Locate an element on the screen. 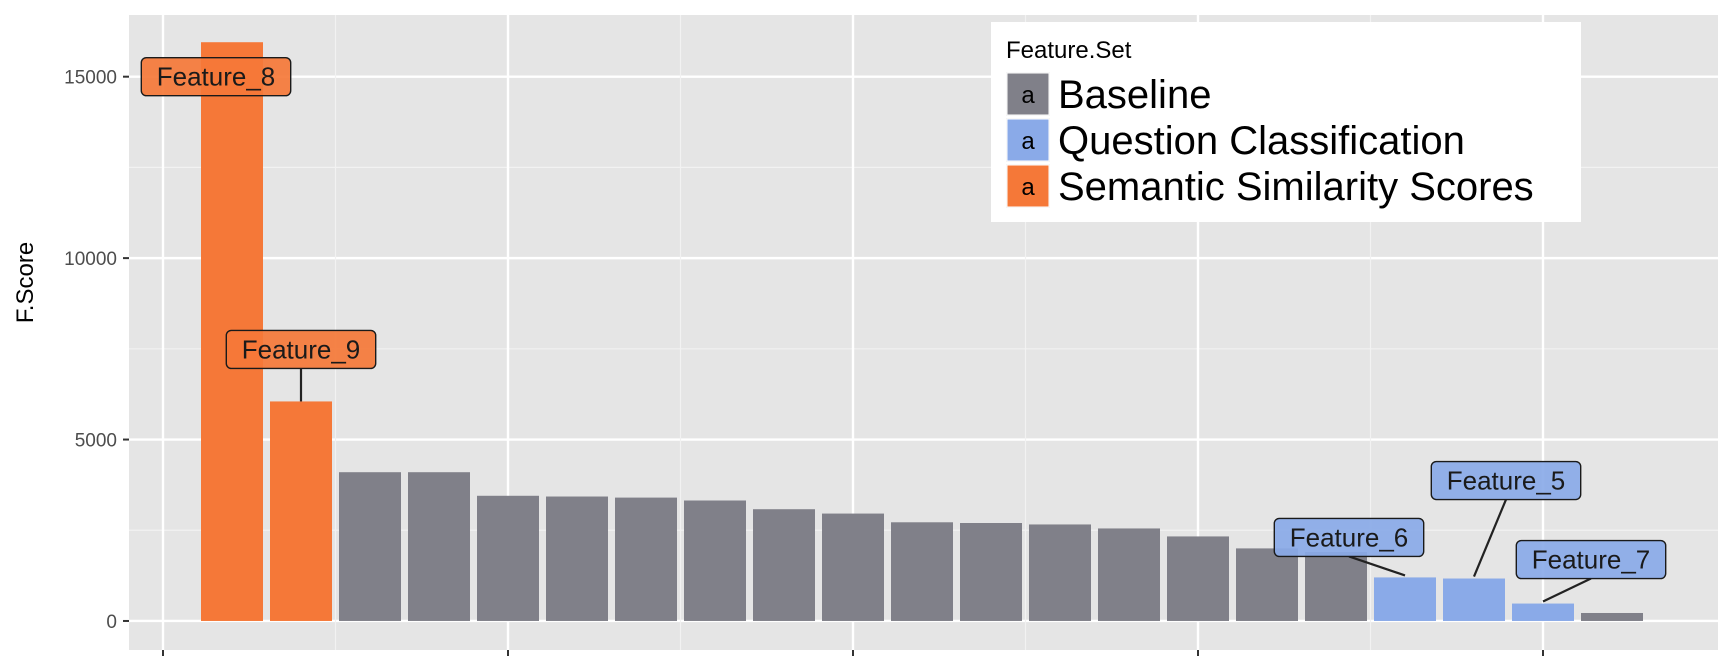 The width and height of the screenshot is (1728, 672). y-axis-title: F.Score is located at coordinates (25, 282).